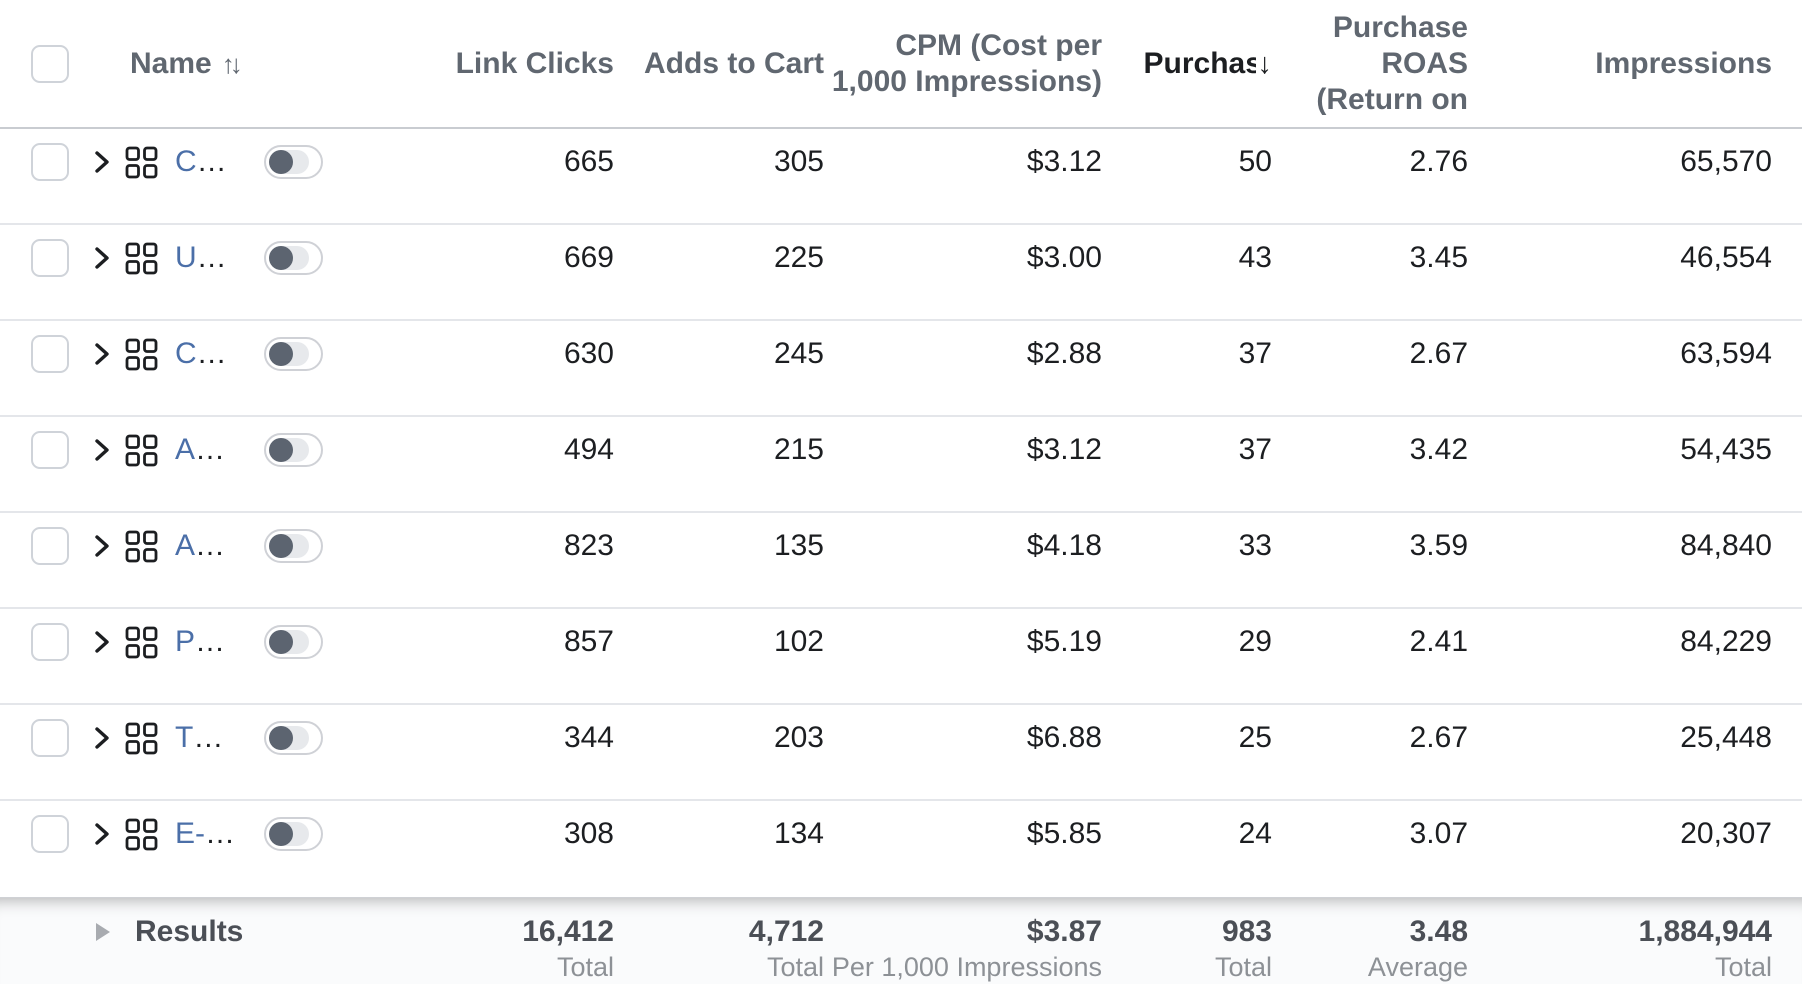  I want to click on header-cpm-cell: CPM (Cost per 1,000 Impressions), so click(963, 63).